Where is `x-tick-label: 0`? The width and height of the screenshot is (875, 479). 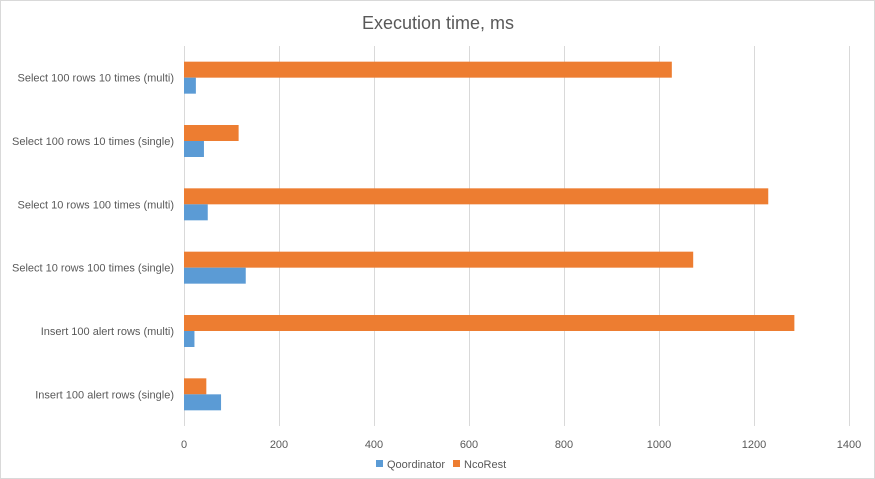
x-tick-label: 0 is located at coordinates (184, 445).